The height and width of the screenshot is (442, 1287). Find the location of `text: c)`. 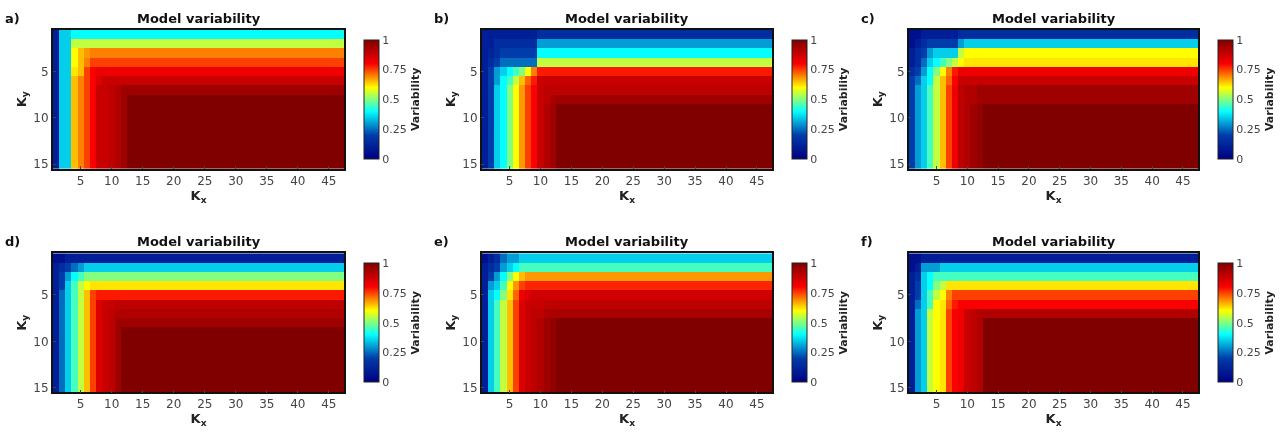

text: c) is located at coordinates (868, 18).